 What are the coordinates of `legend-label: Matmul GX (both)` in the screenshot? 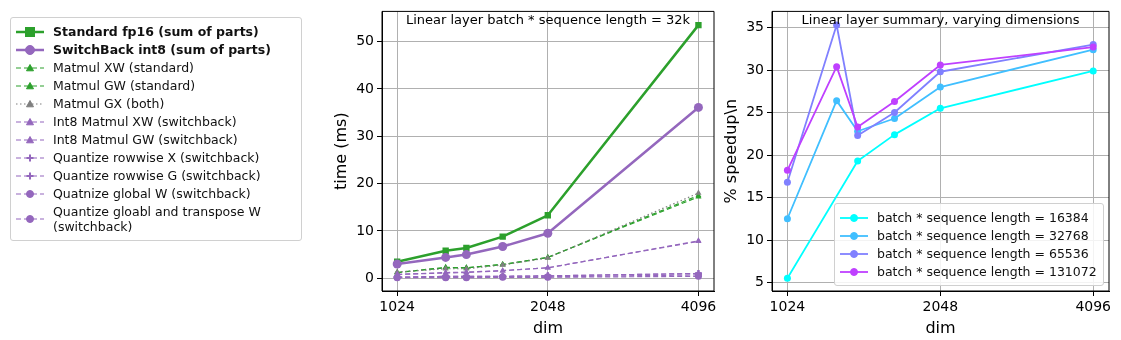 It's located at (109, 103).